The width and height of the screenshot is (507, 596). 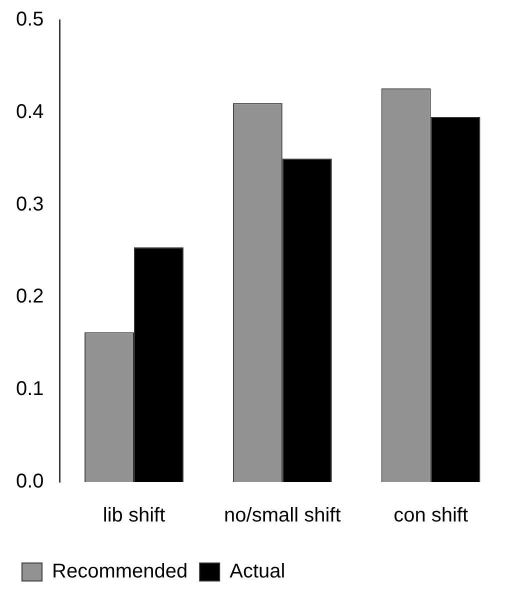 I want to click on legend-label: Recommended, so click(x=120, y=571).